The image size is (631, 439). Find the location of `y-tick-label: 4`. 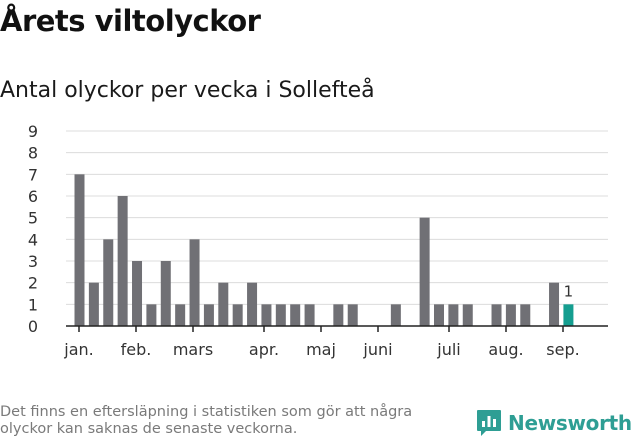

y-tick-label: 4 is located at coordinates (33, 239).